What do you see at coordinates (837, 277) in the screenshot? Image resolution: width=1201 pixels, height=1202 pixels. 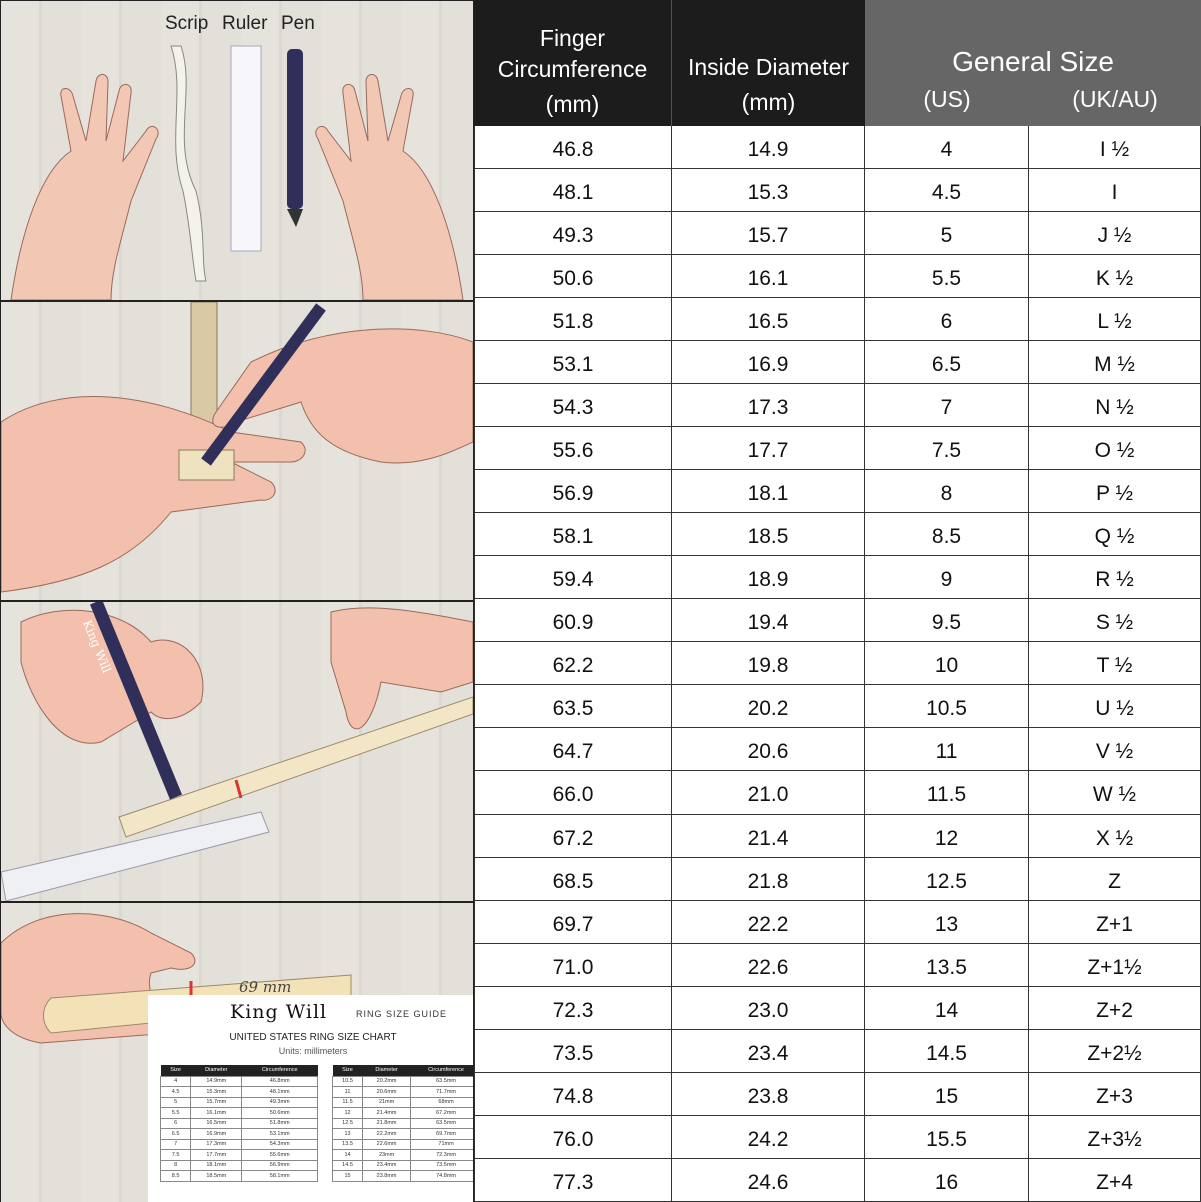 I see `table-row: 50.6 16.1 5.5 K ½` at bounding box center [837, 277].